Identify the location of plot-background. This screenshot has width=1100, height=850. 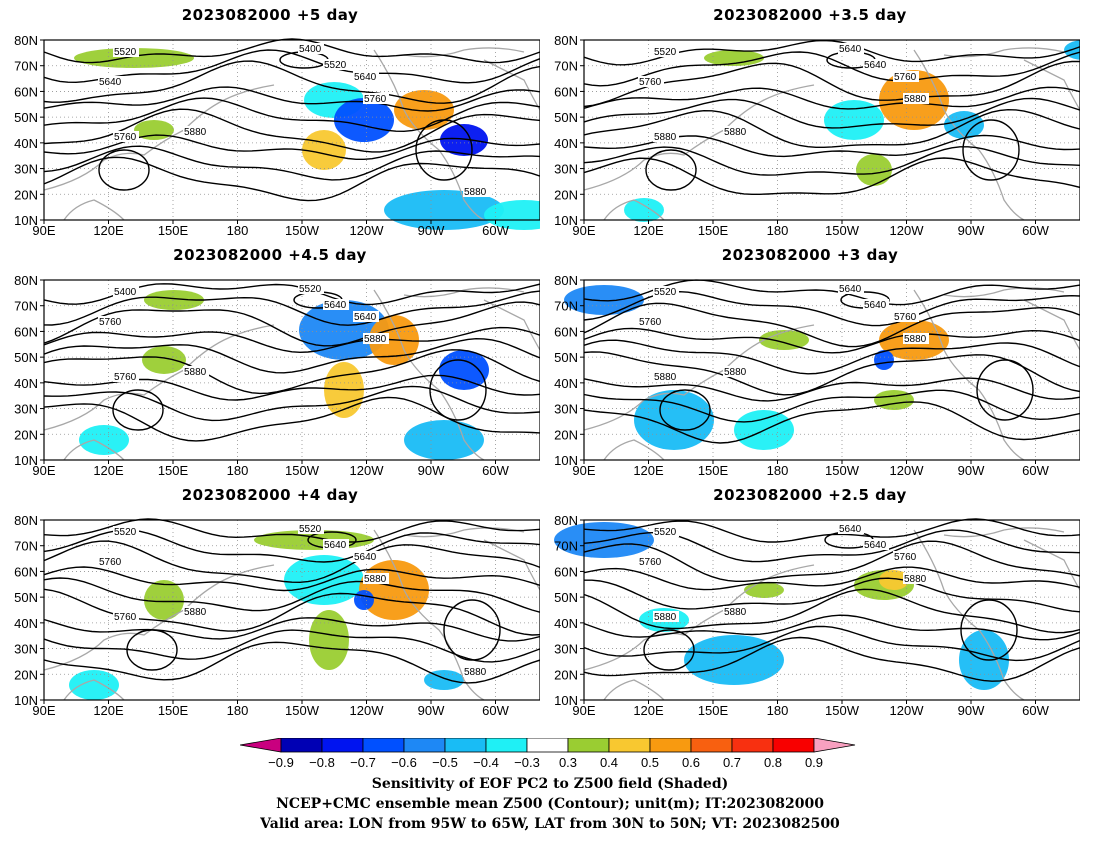
(292, 610).